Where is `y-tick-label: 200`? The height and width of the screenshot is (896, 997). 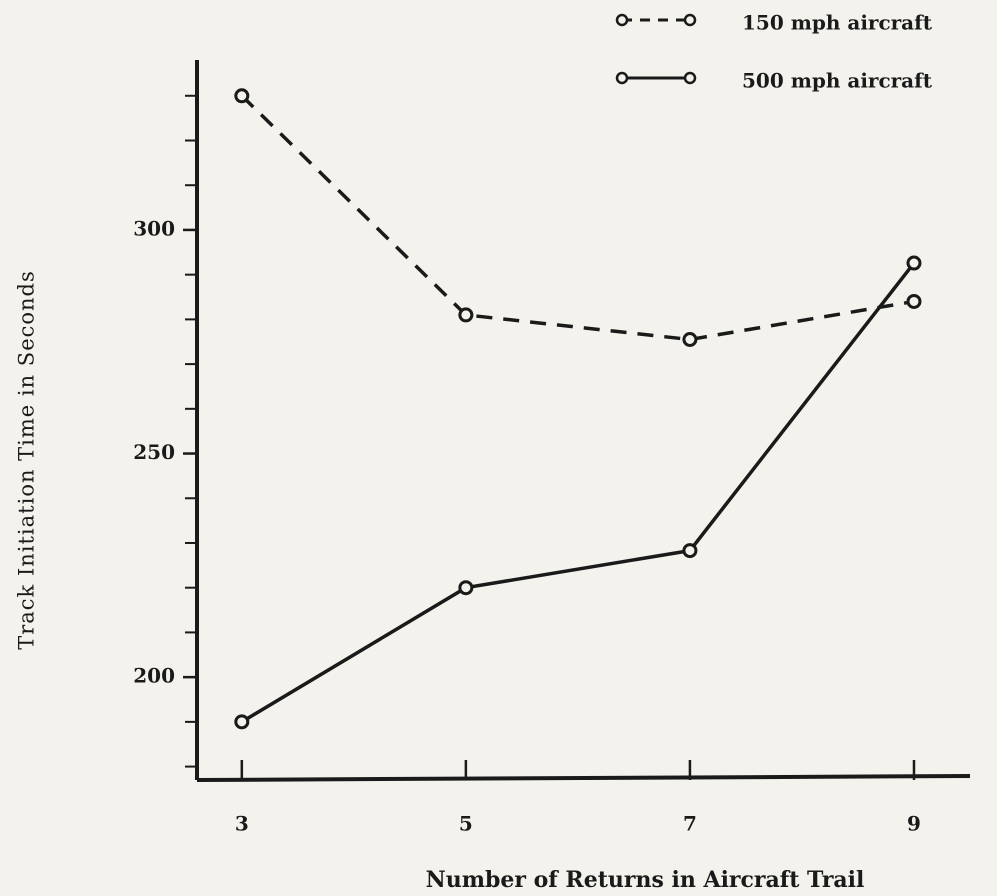 y-tick-label: 200 is located at coordinates (154, 676).